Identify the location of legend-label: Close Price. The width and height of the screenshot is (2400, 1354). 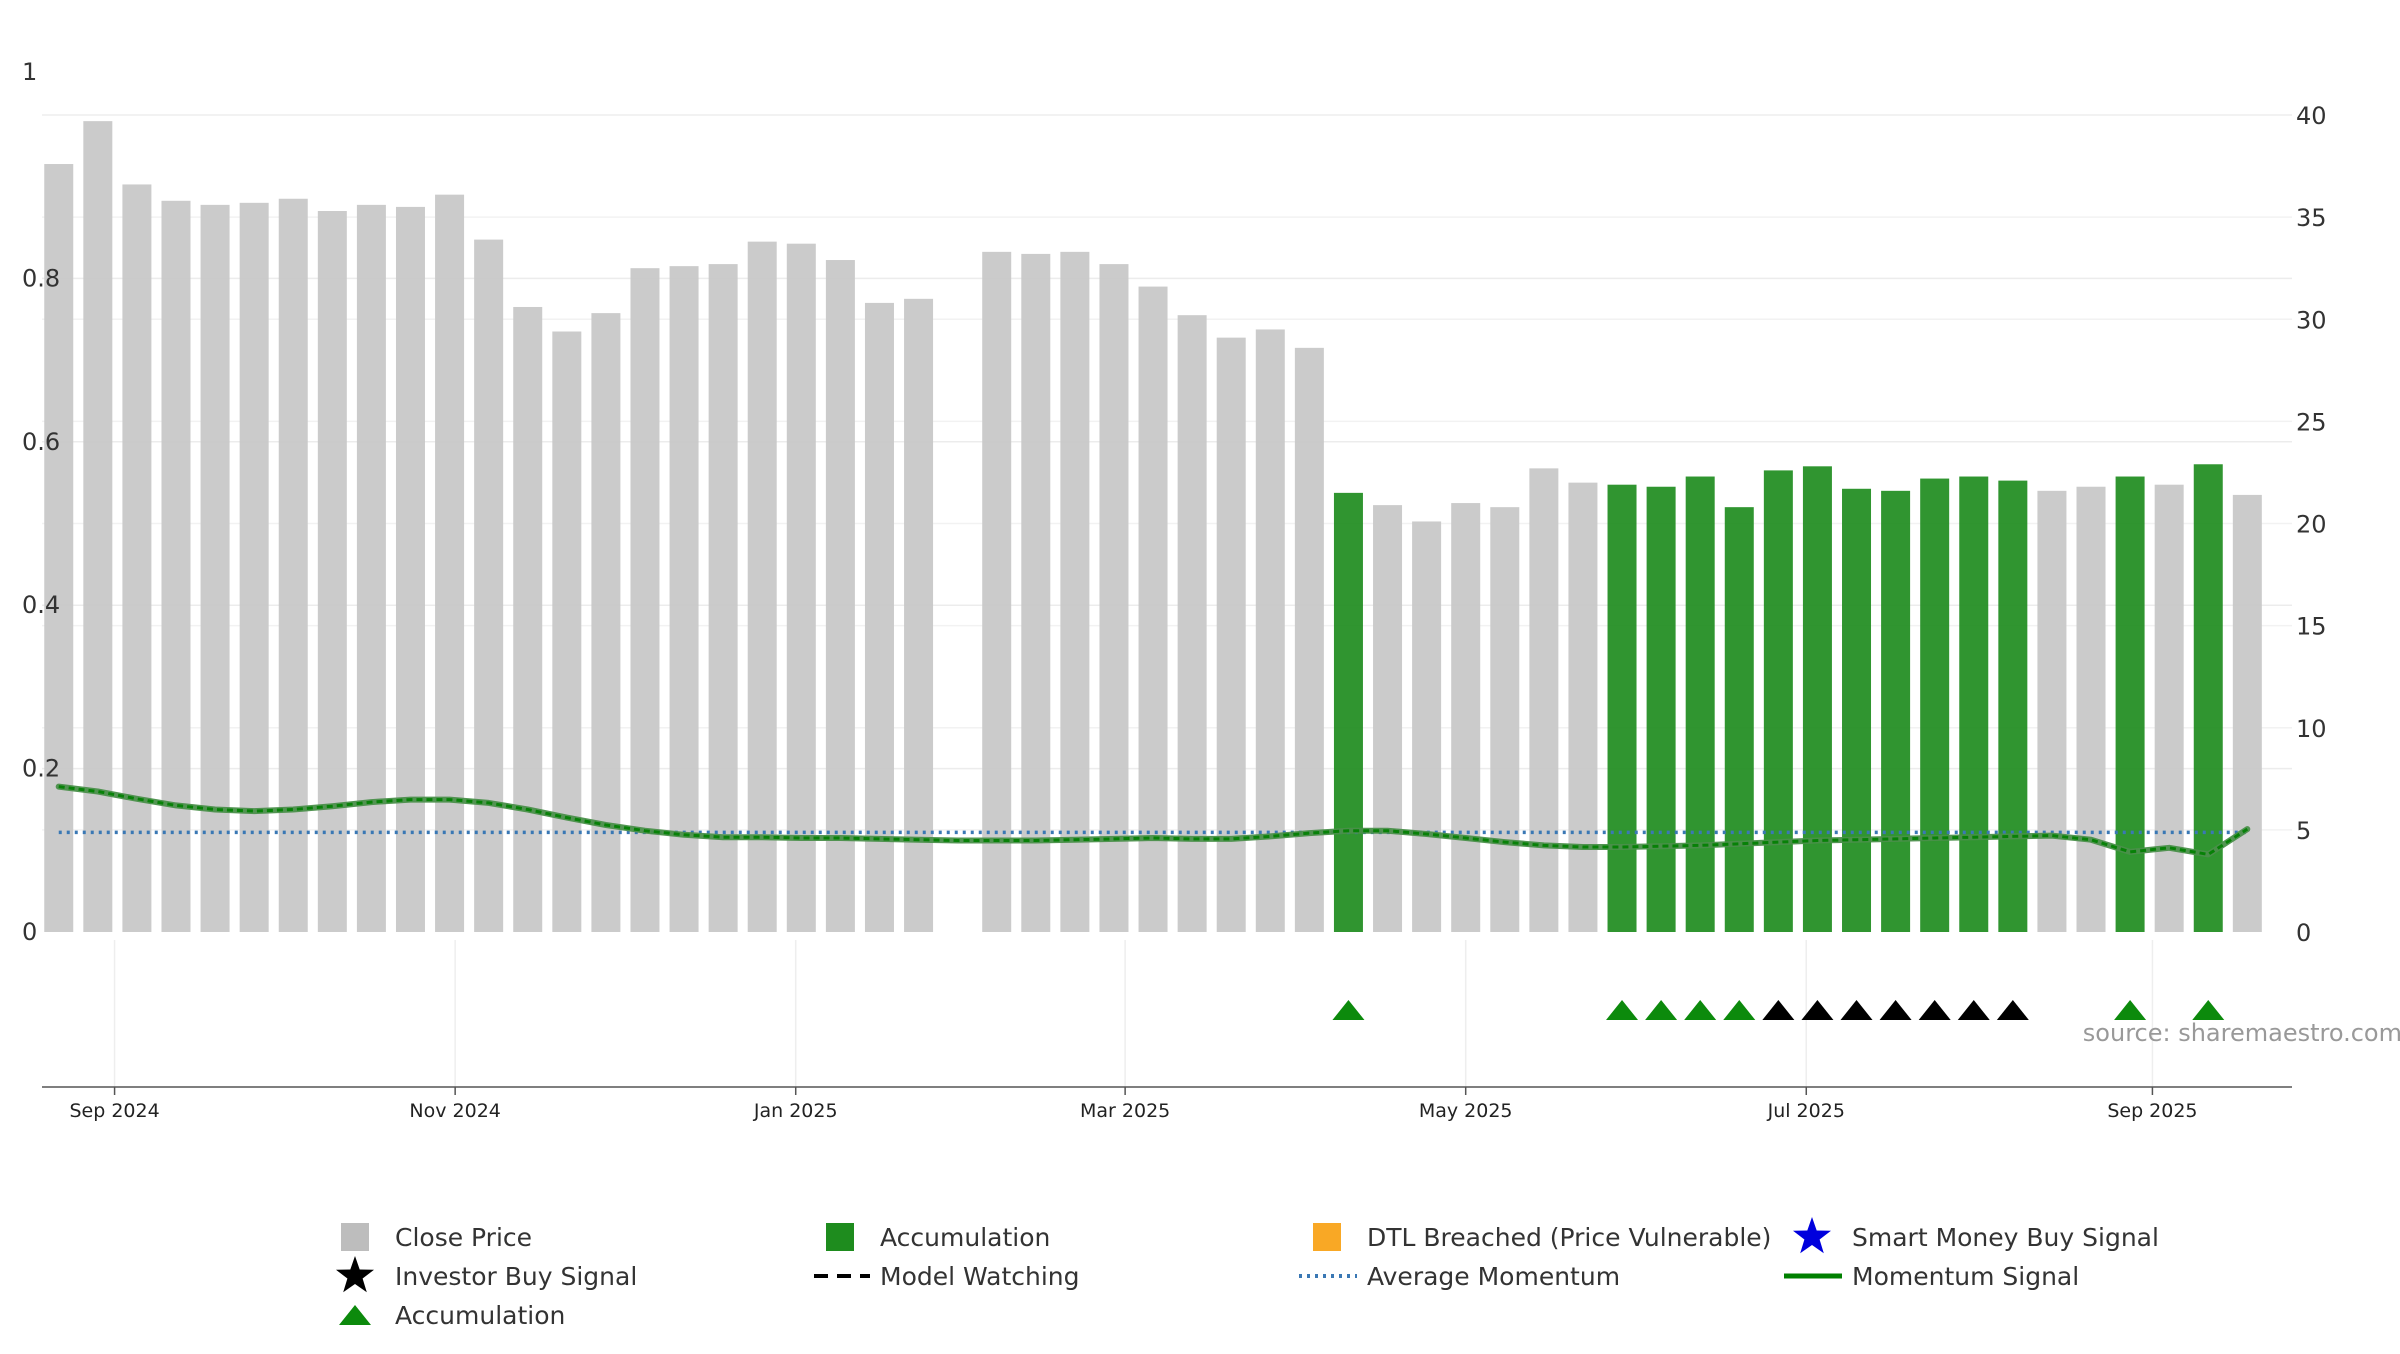
(463, 1237).